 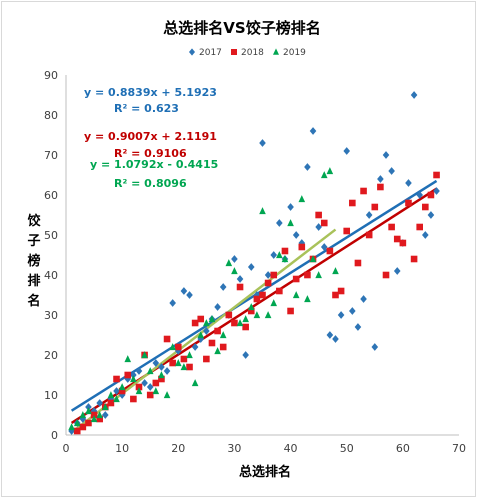 What do you see at coordinates (150, 92) in the screenshot?
I see `trend-equation-2017: y = 0.8839x + 5.1923` at bounding box center [150, 92].